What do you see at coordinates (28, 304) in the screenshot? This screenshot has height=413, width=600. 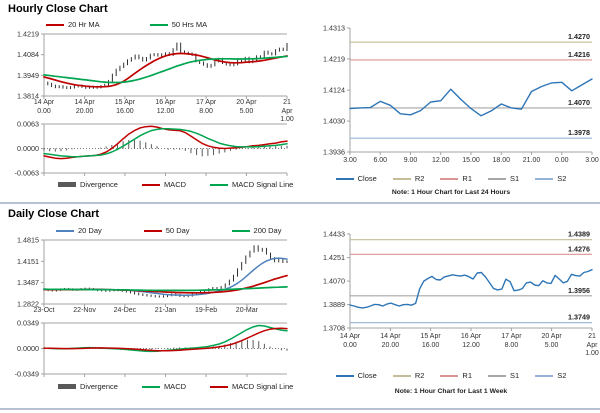 I see `svg-text: 1.2822` at bounding box center [28, 304].